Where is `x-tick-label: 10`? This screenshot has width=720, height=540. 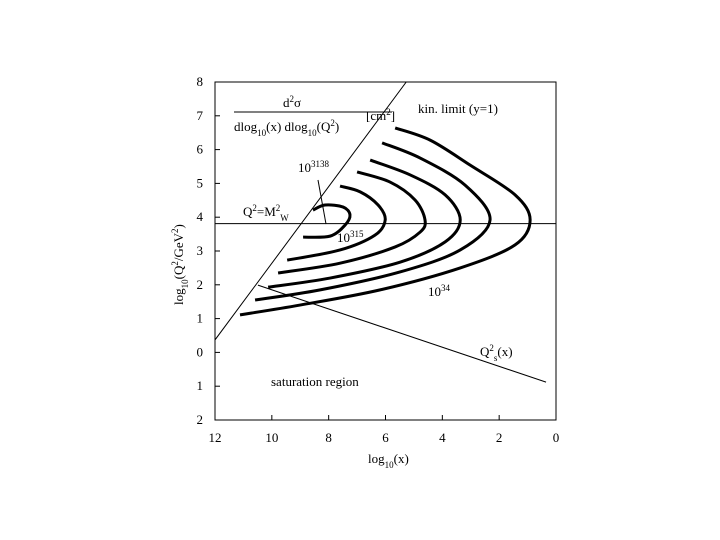
x-tick-label: 10 is located at coordinates (271, 437).